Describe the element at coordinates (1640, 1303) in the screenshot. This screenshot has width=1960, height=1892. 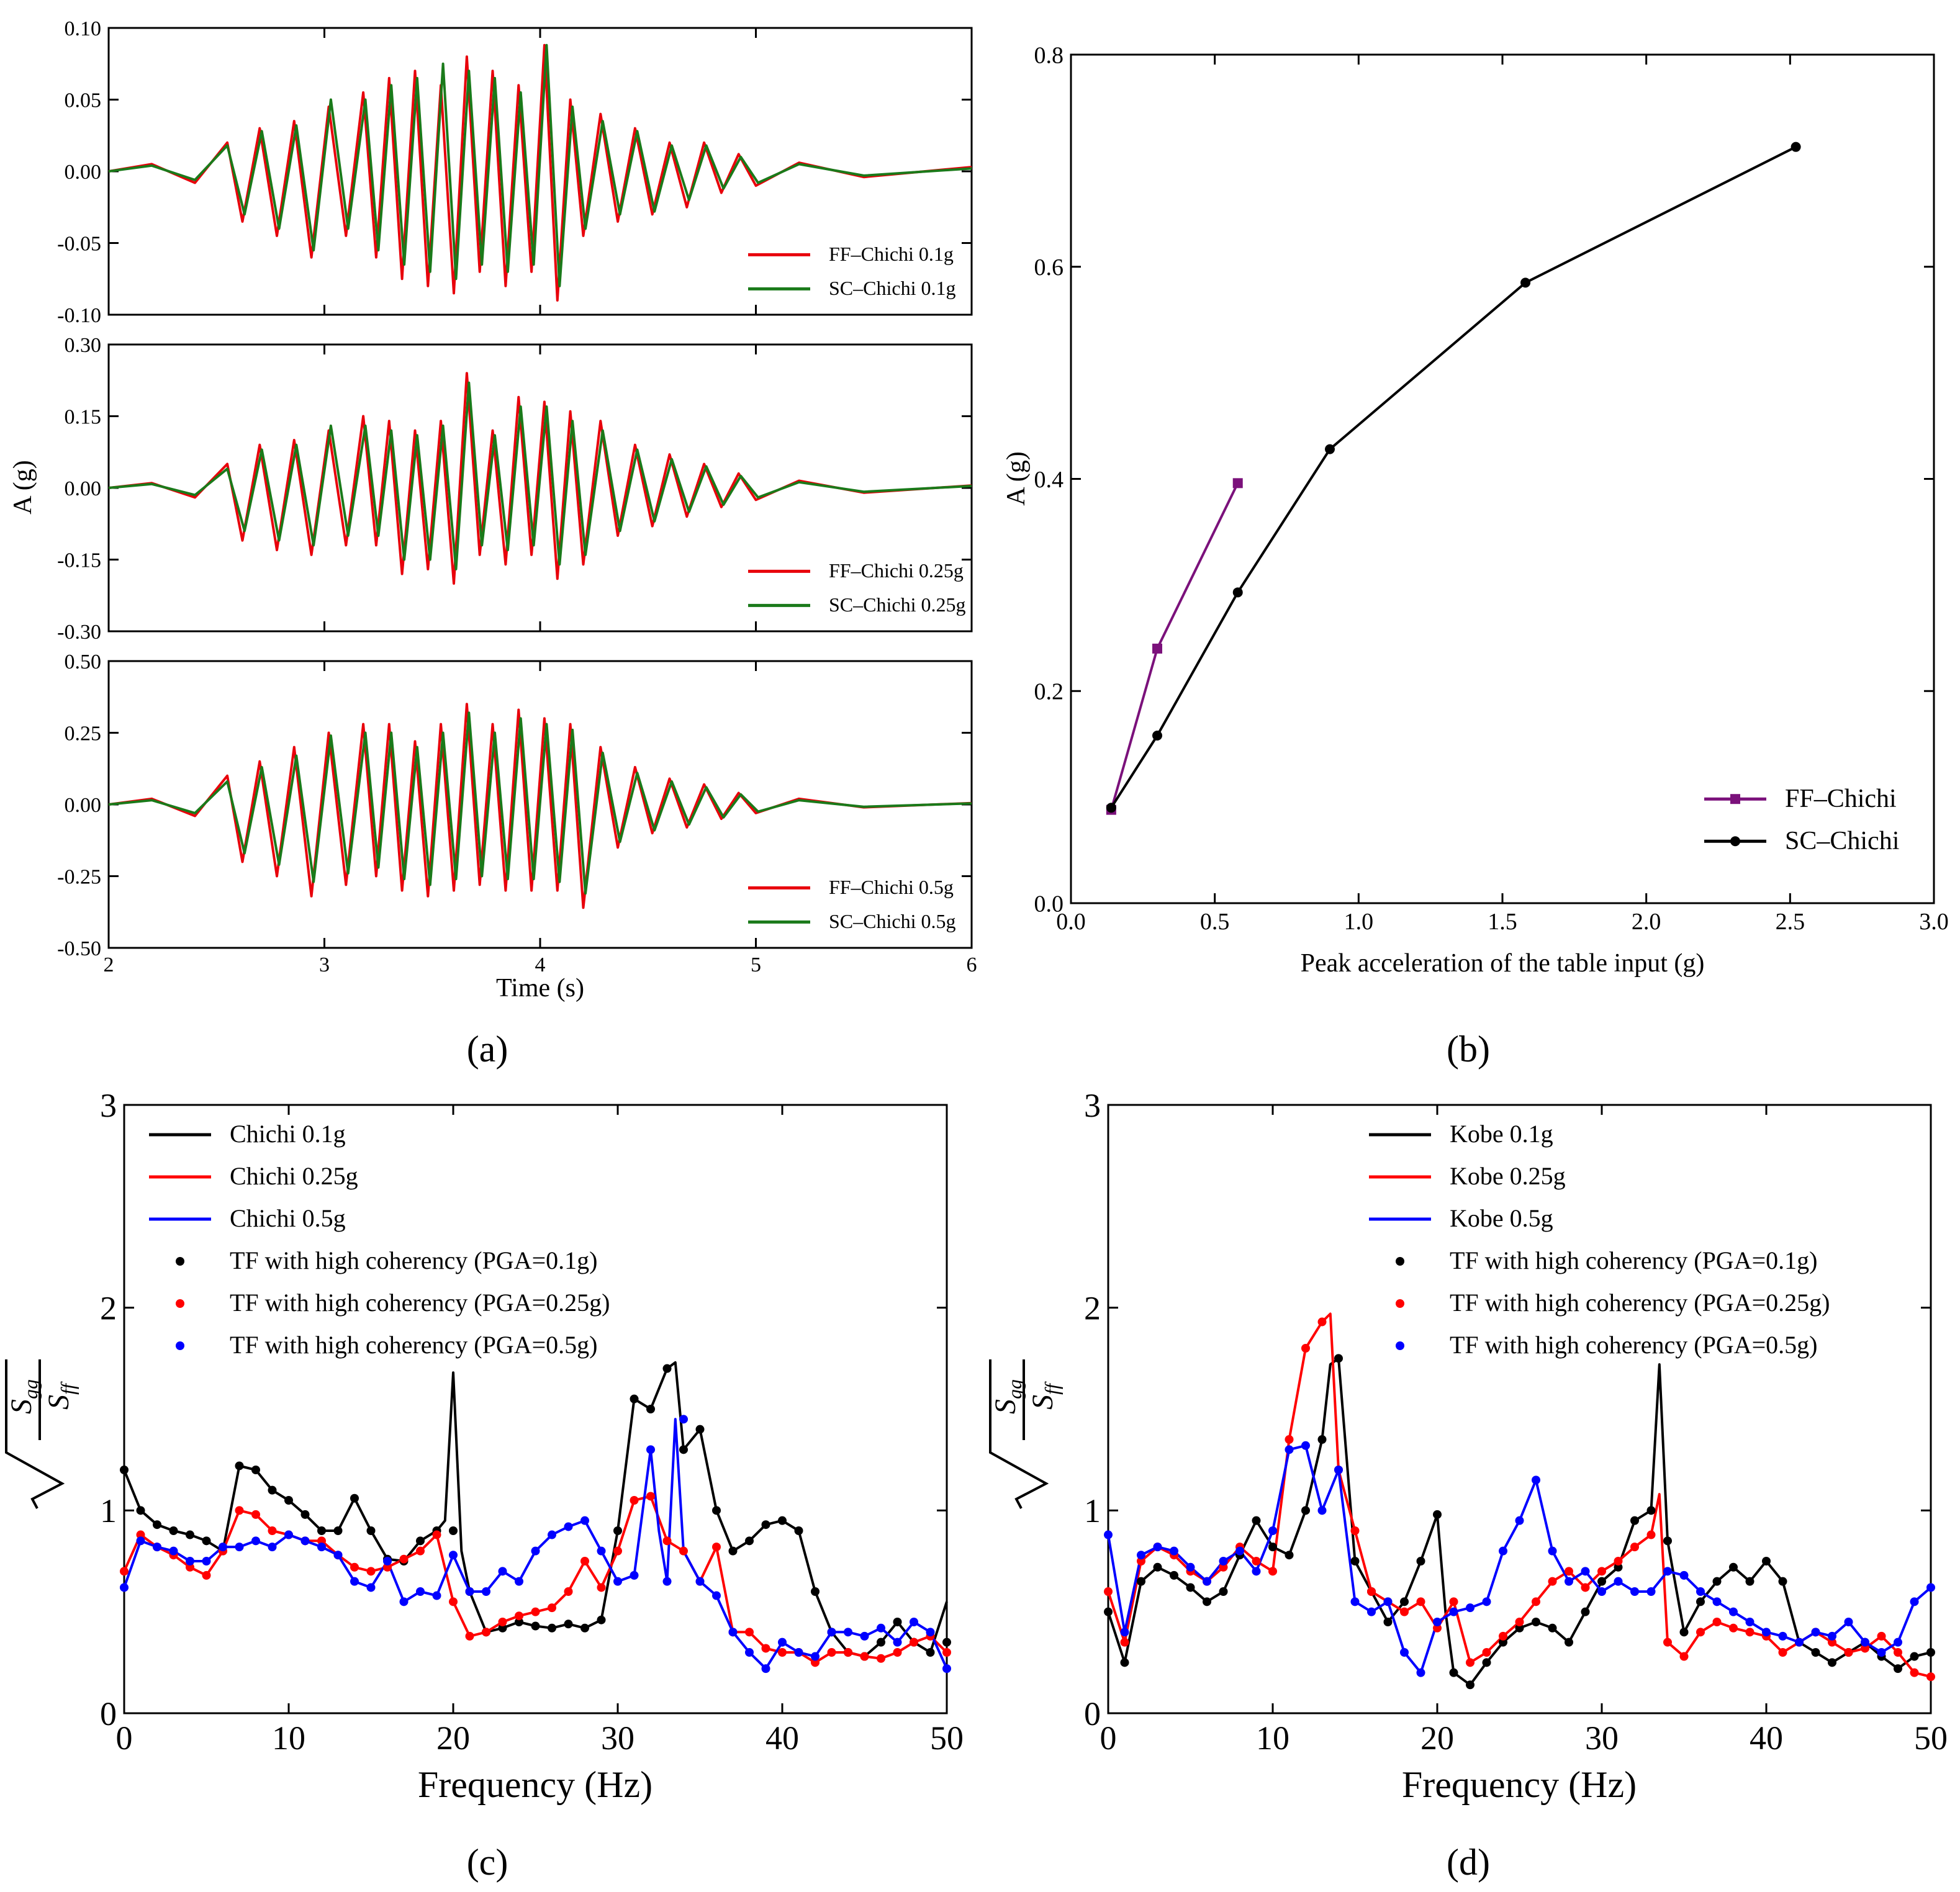
I see `legend-label: TF with high coherency (PGA=0.25g)` at that location.